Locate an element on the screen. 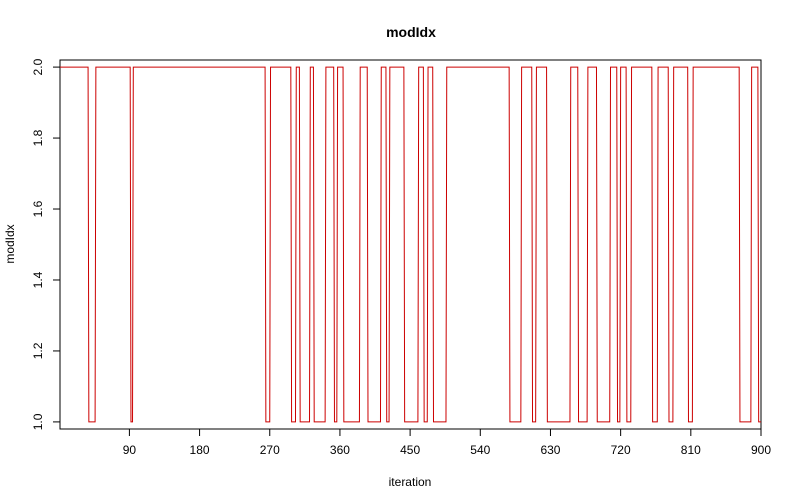 The image size is (792, 504). x-tick-label: 360 is located at coordinates (340, 450).